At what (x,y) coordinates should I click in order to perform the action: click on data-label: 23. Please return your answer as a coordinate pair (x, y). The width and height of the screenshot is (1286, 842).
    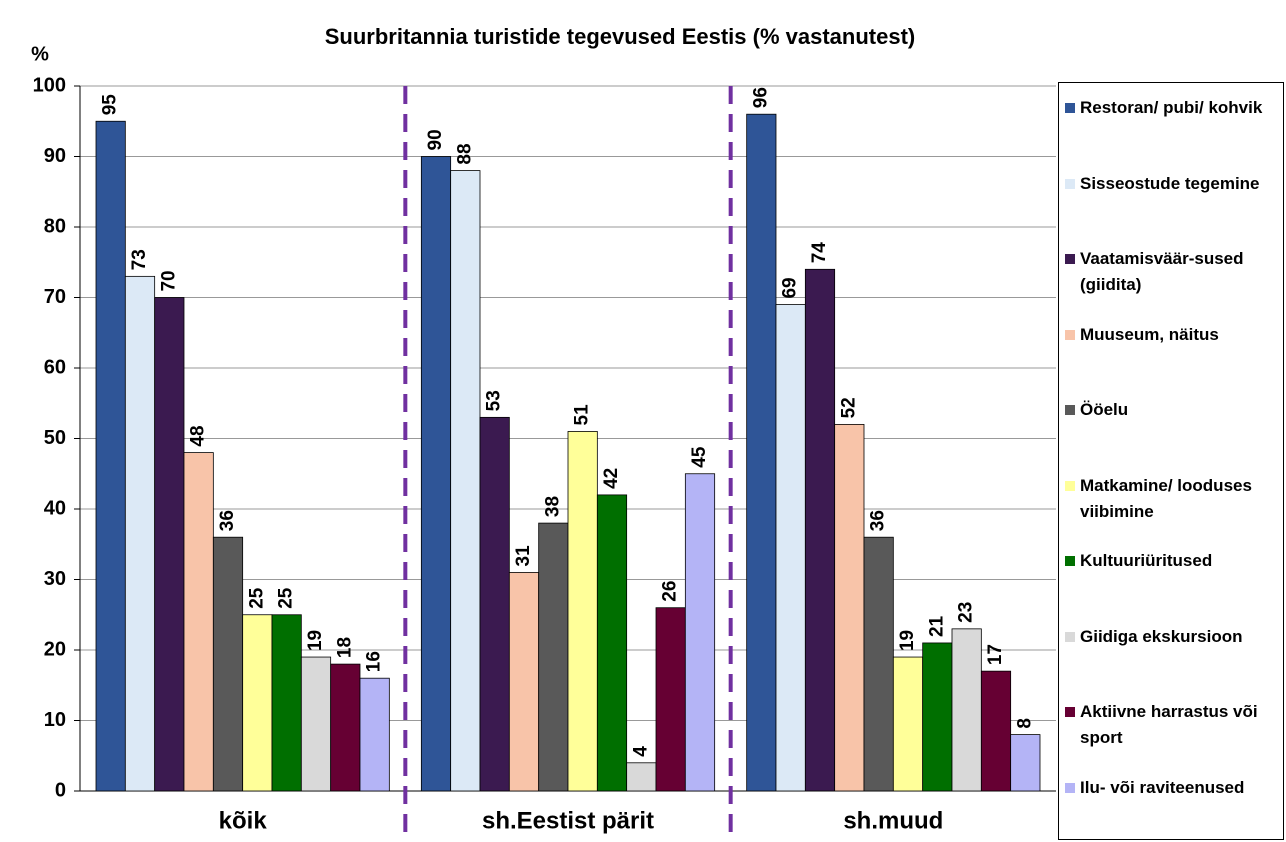
    Looking at the image, I should click on (966, 612).